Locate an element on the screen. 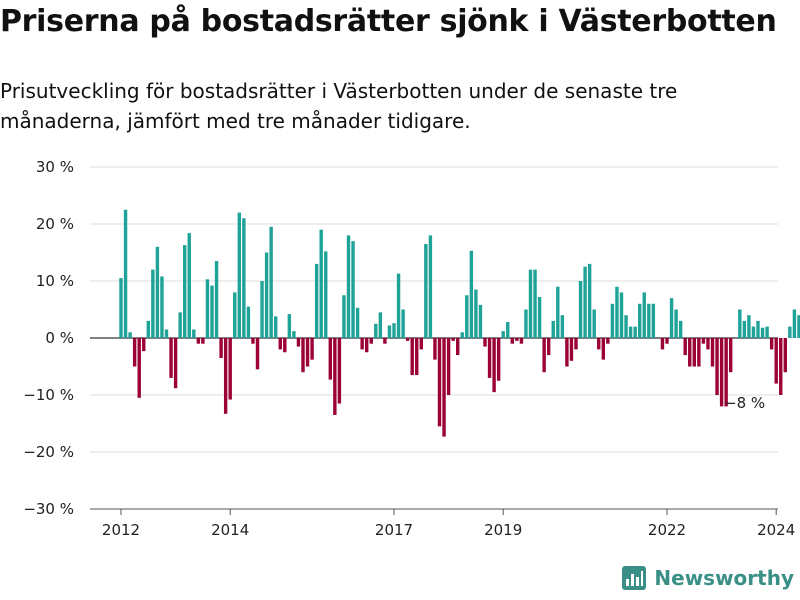 The image size is (800, 600). x-tick-label: 2024 is located at coordinates (776, 530).